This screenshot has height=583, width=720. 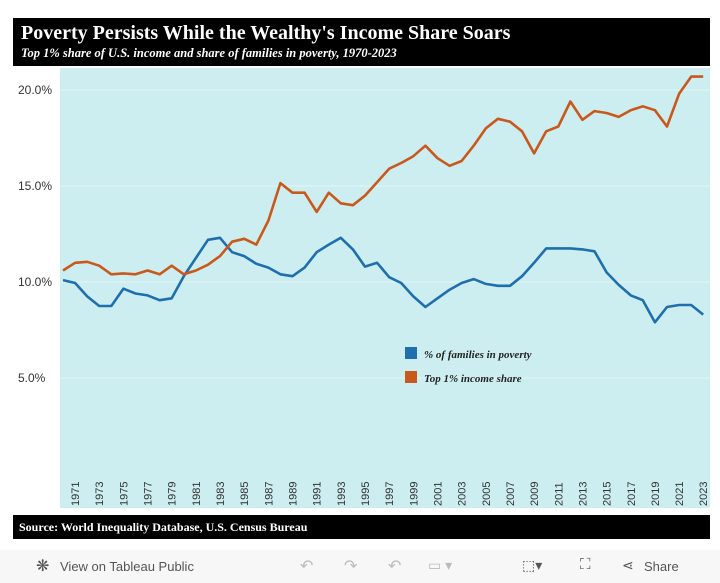 I want to click on refresh-icon: ▭ ▾, so click(x=440, y=565).